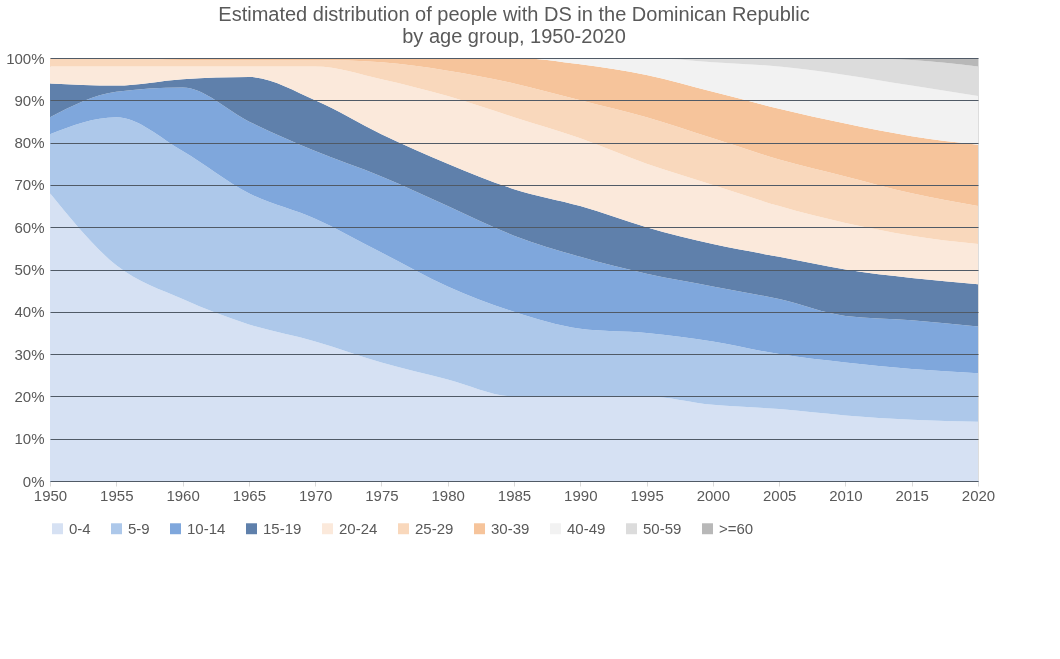 The width and height of the screenshot is (1060, 659). I want to click on legend-label: >=60, so click(736, 528).